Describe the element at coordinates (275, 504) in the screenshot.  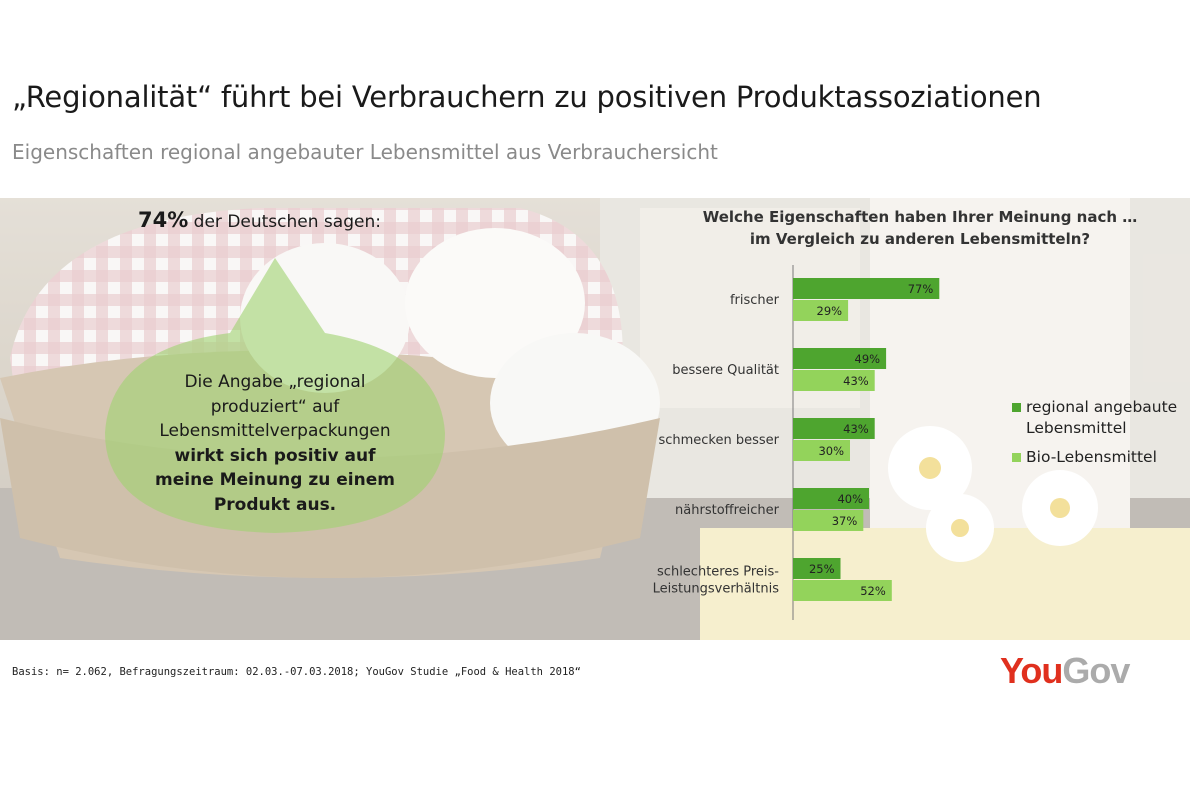
I see `bubble-line: Produkt aus.` at that location.